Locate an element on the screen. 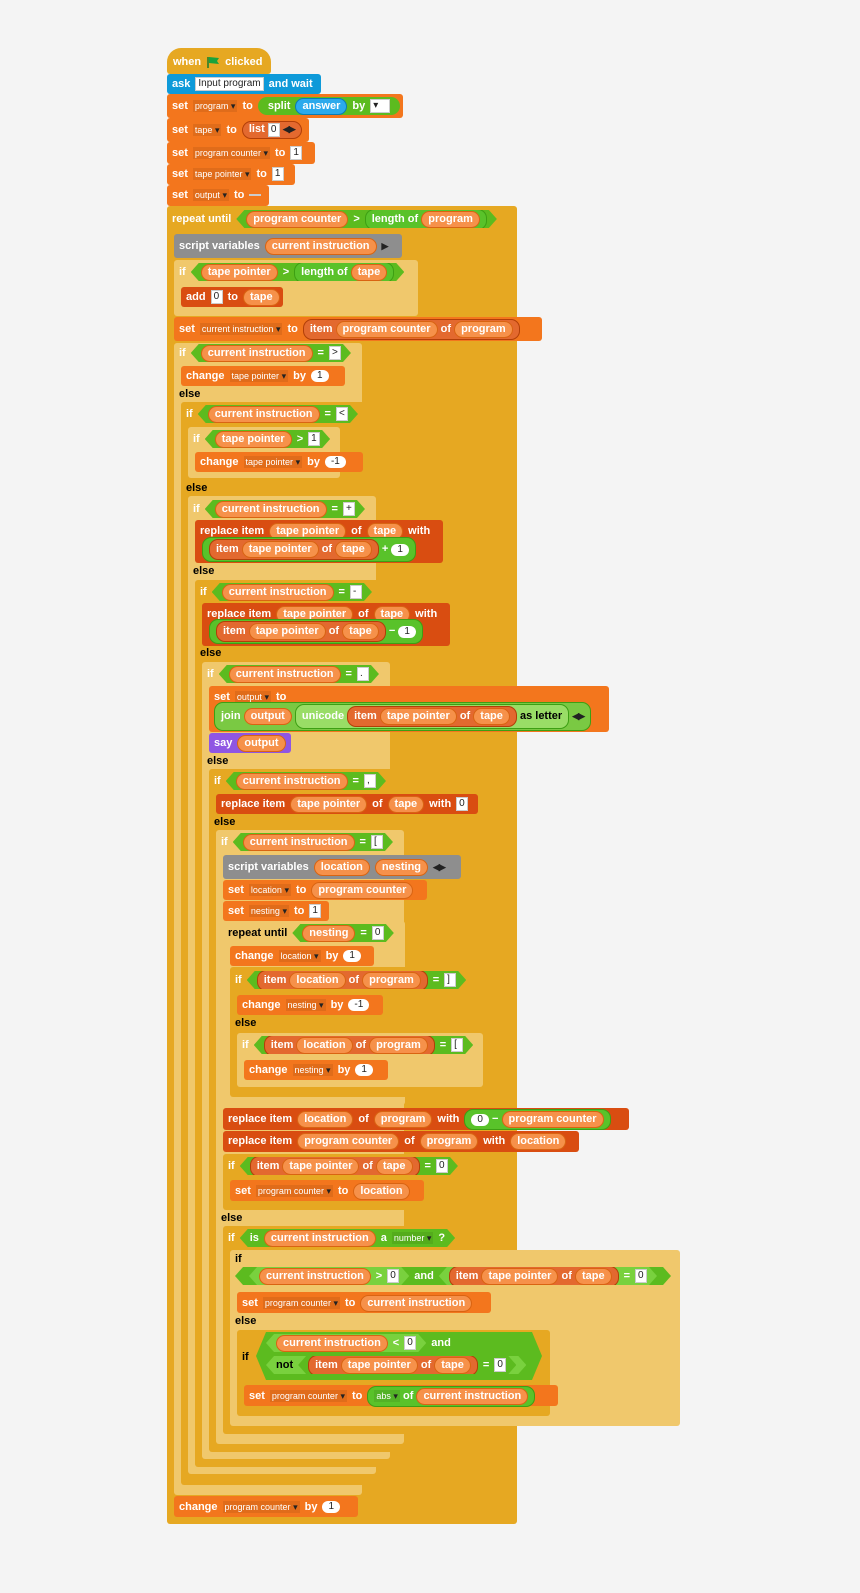 Image resolution: width=860 pixels, height=1593 pixels. nesting-reporter: nesting is located at coordinates (328, 933).